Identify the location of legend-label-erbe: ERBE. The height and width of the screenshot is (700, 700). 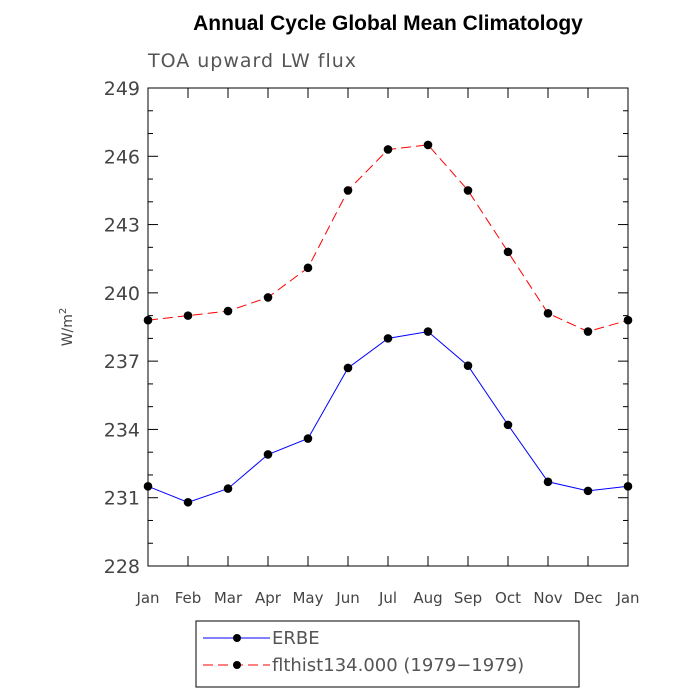
(296, 638).